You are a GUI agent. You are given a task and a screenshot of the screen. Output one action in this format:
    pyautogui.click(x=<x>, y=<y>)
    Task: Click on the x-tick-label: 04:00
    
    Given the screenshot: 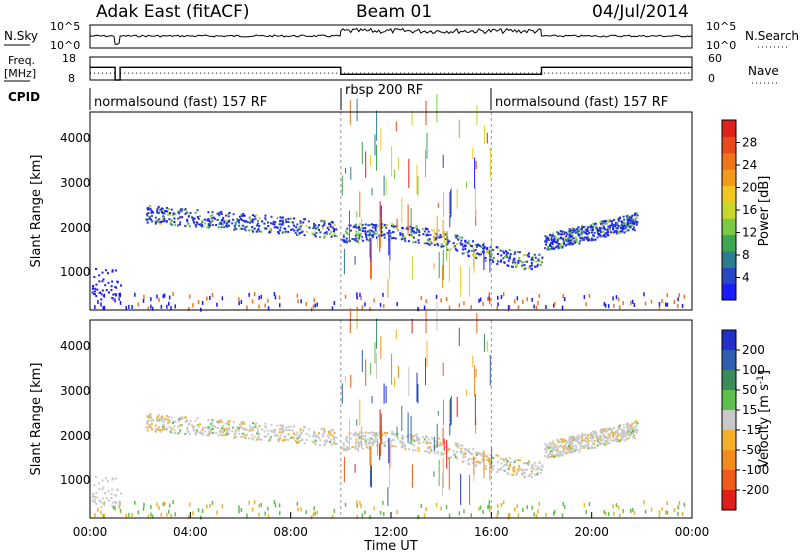 What is the action you would take?
    pyautogui.click(x=190, y=532)
    